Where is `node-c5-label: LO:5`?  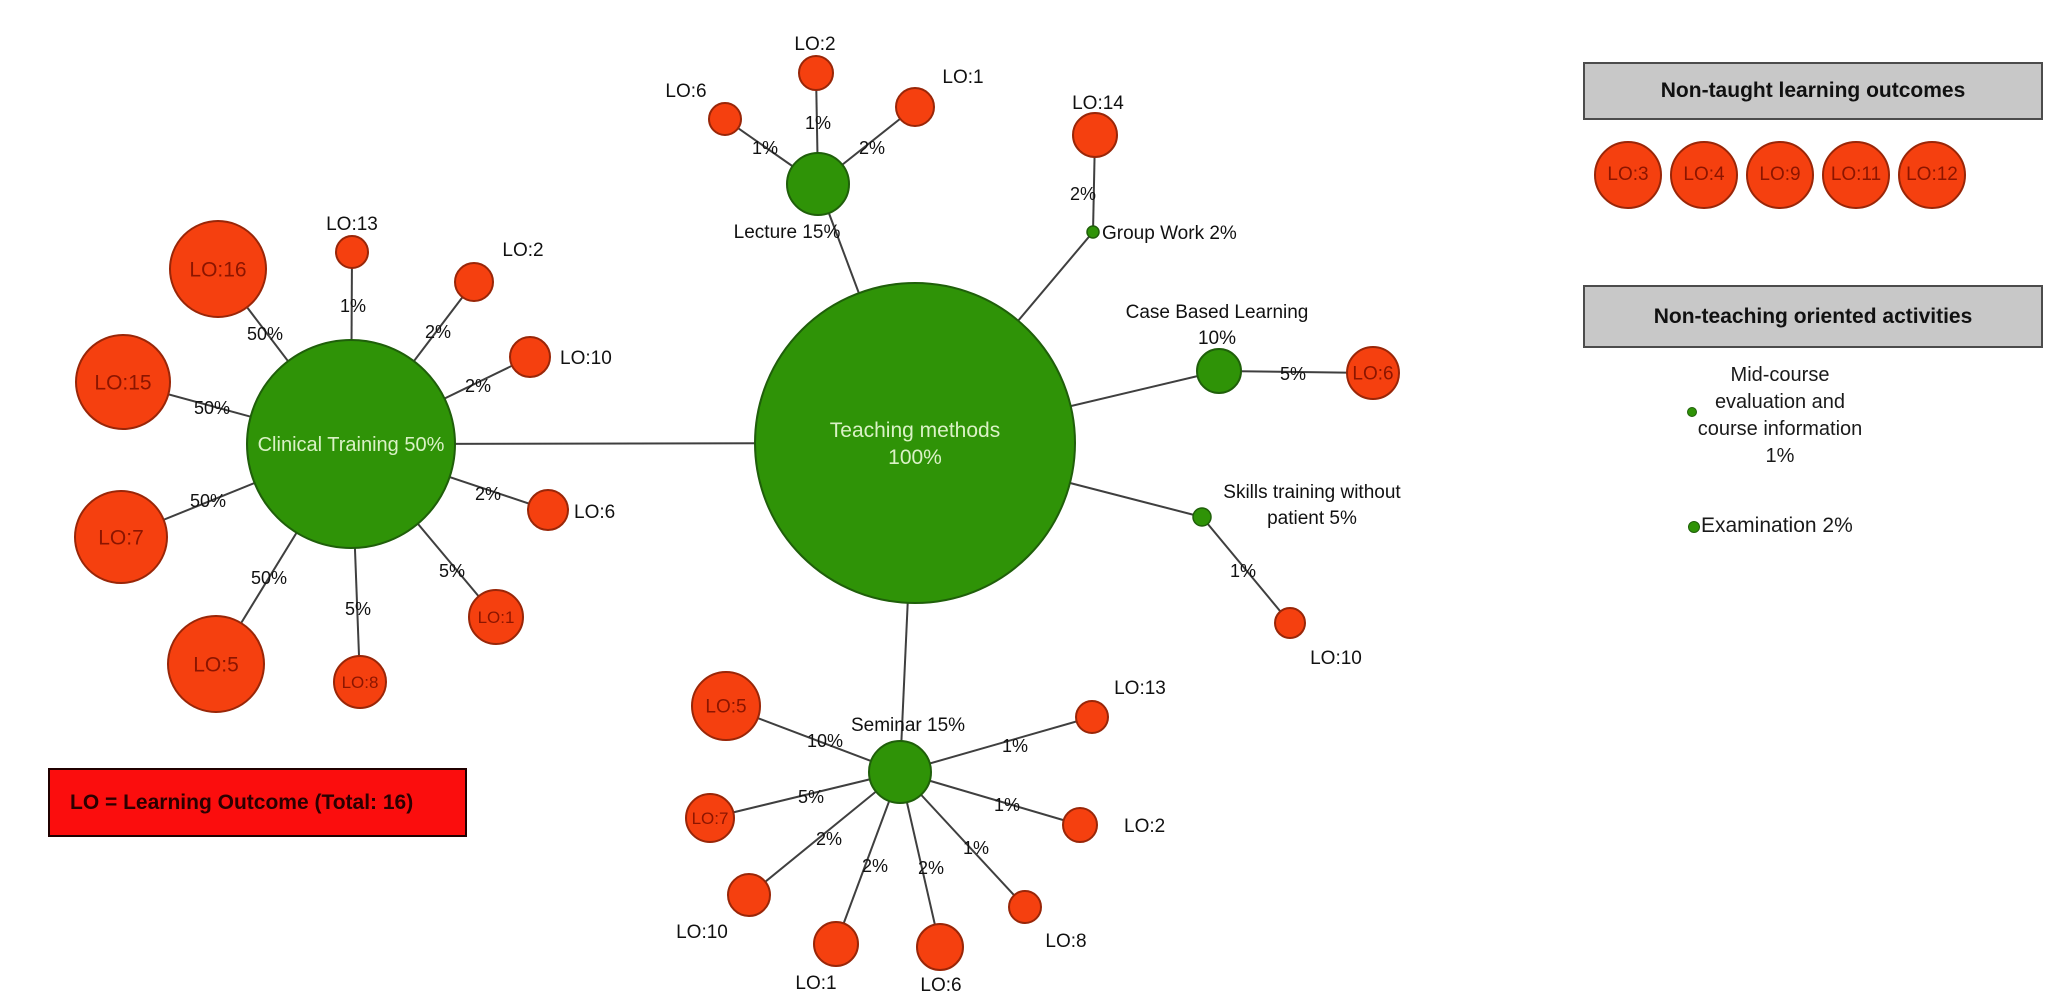 node-c5-label: LO:5 is located at coordinates (216, 664).